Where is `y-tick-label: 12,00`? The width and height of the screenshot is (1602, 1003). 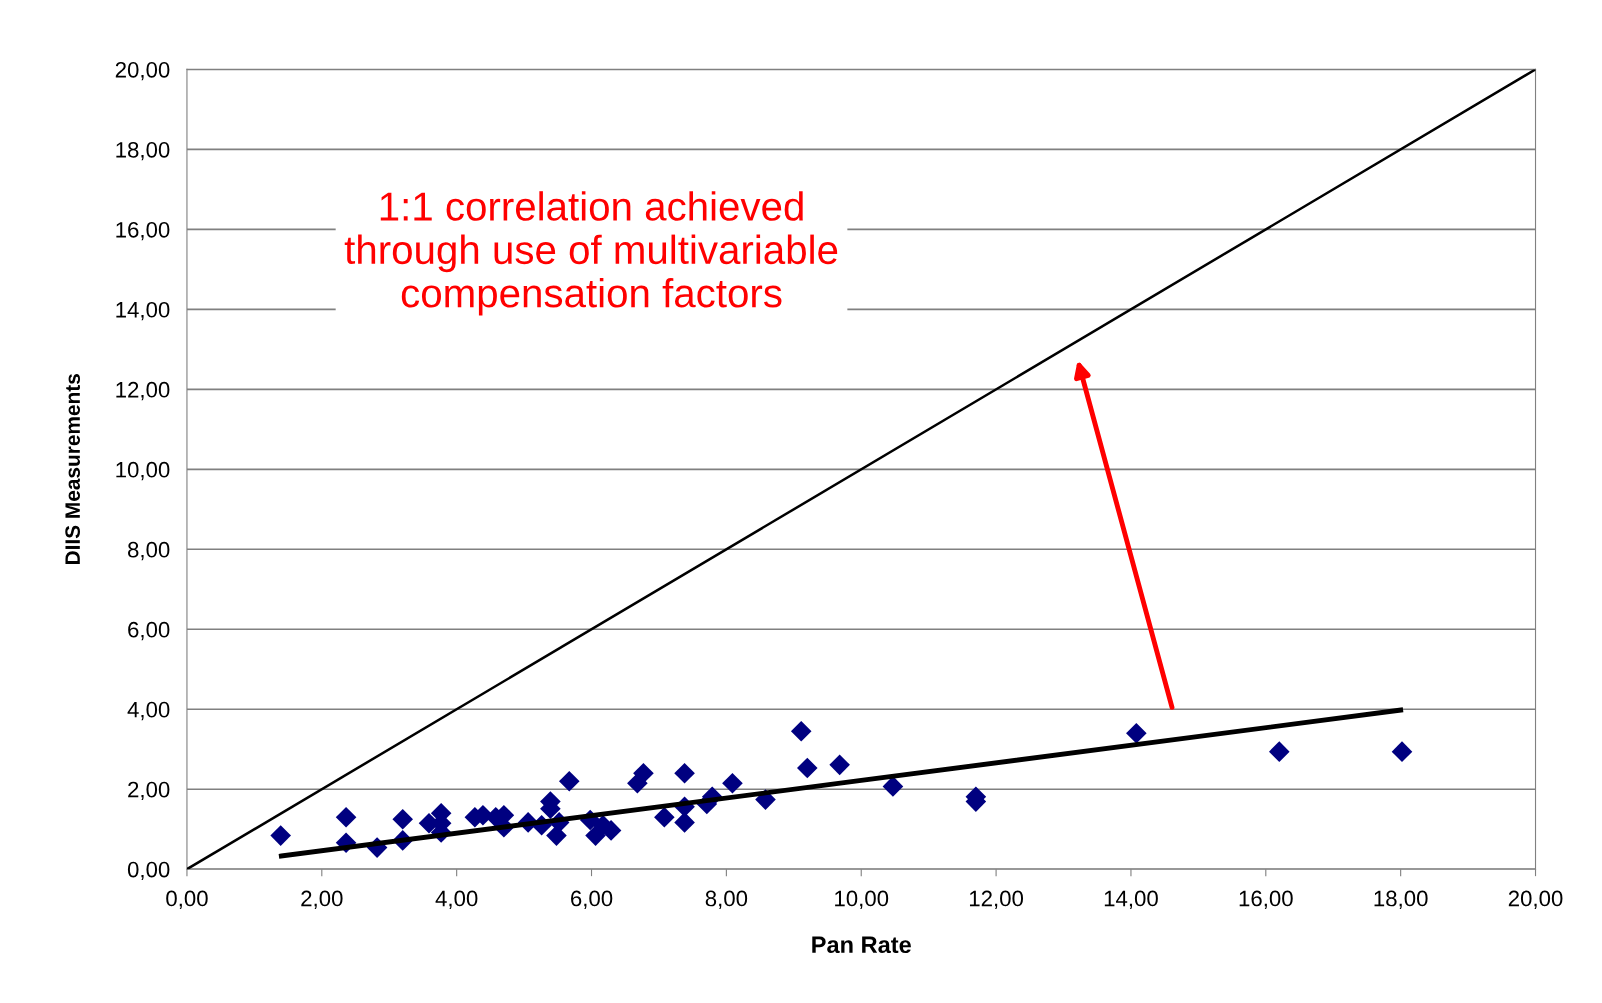 y-tick-label: 12,00 is located at coordinates (143, 391).